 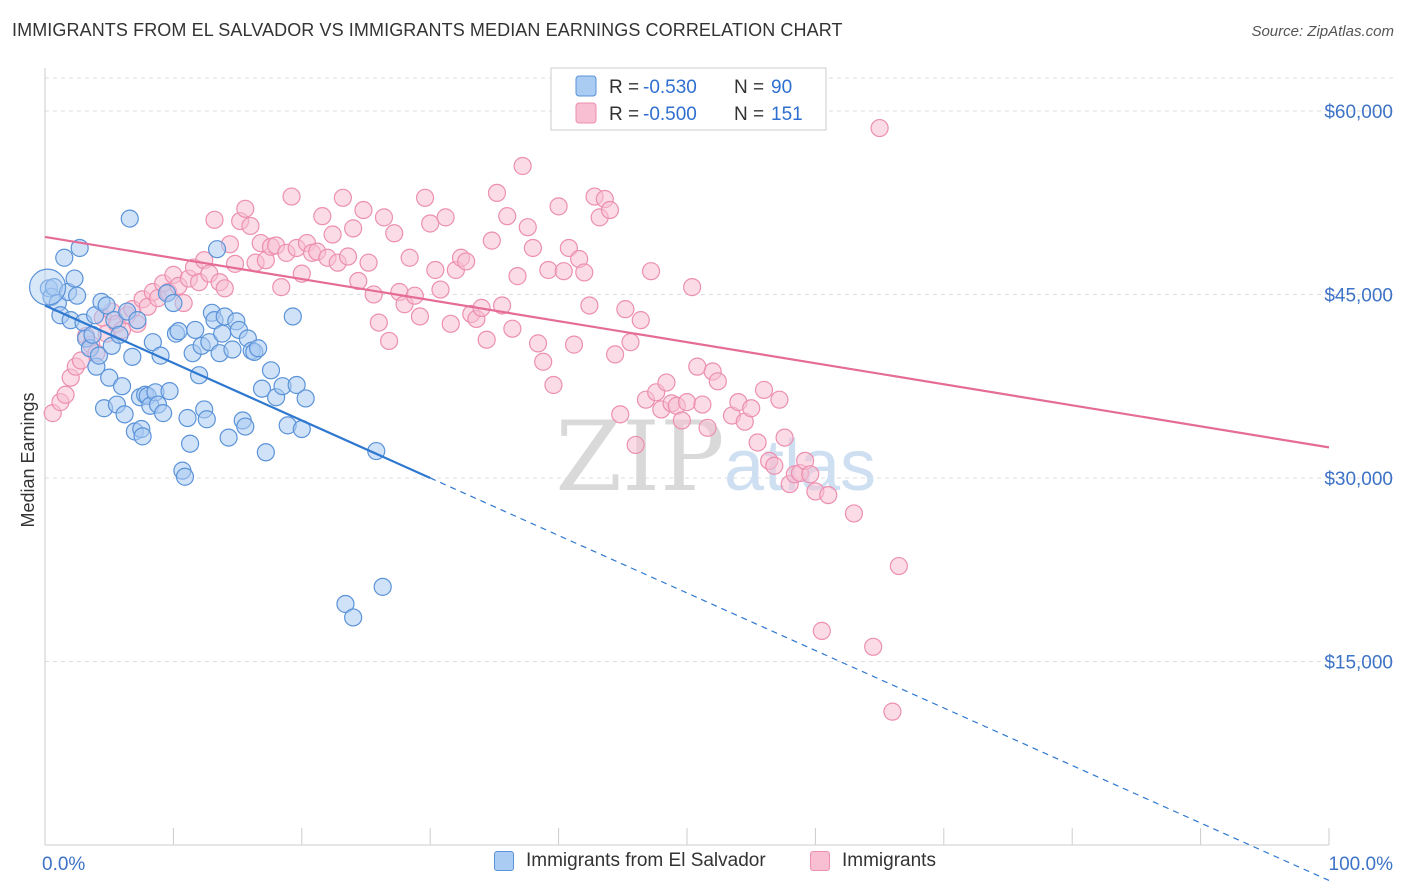 What do you see at coordinates (624, 114) in the screenshot?
I see `legend-r-label-2: R =` at bounding box center [624, 114].